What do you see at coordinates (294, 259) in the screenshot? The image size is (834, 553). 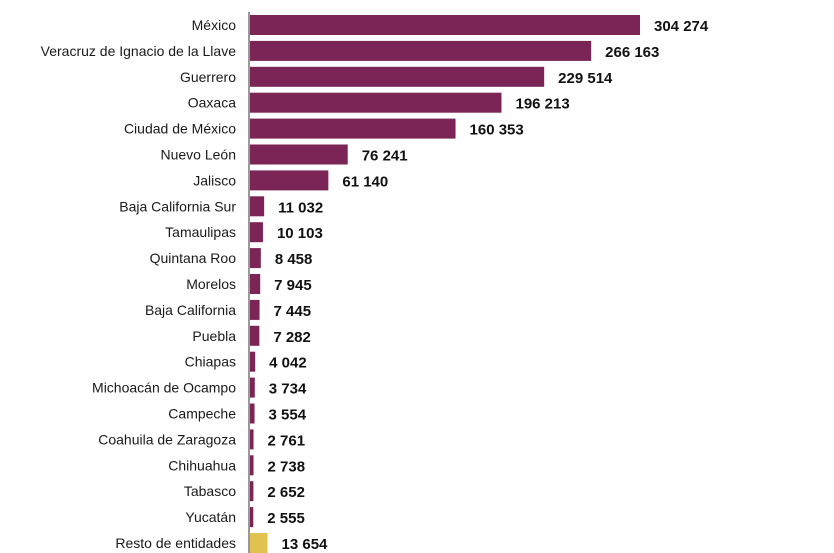 I see `data-label: 8 458` at bounding box center [294, 259].